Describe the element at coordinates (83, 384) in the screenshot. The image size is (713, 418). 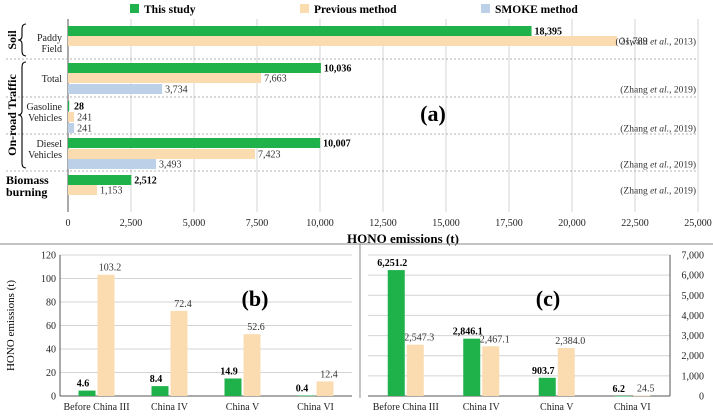
I see `panel-b-value-label: 4.6` at that location.